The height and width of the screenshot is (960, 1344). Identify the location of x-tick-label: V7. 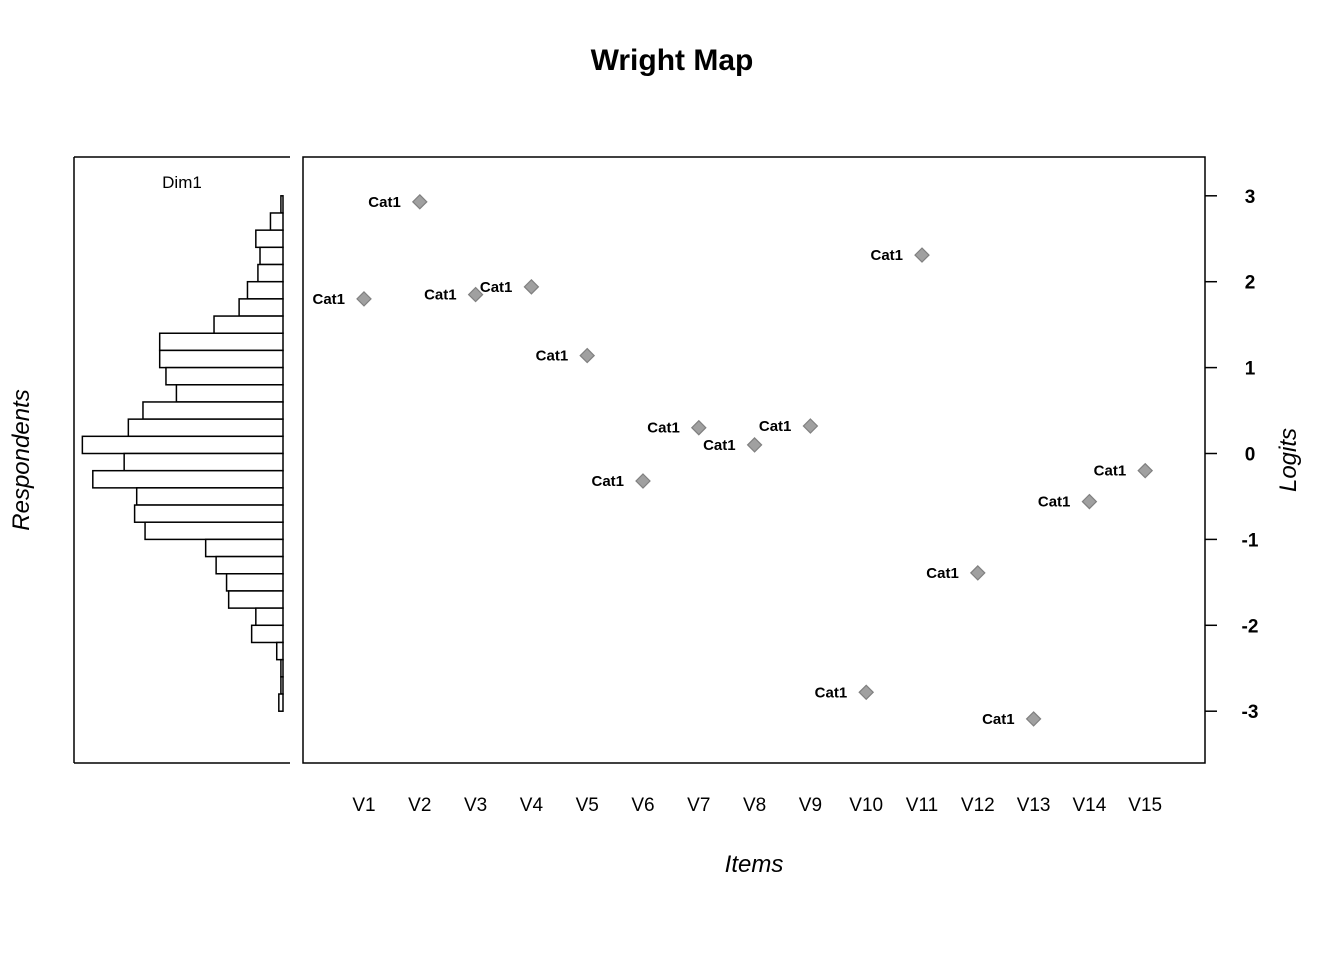
(698, 805).